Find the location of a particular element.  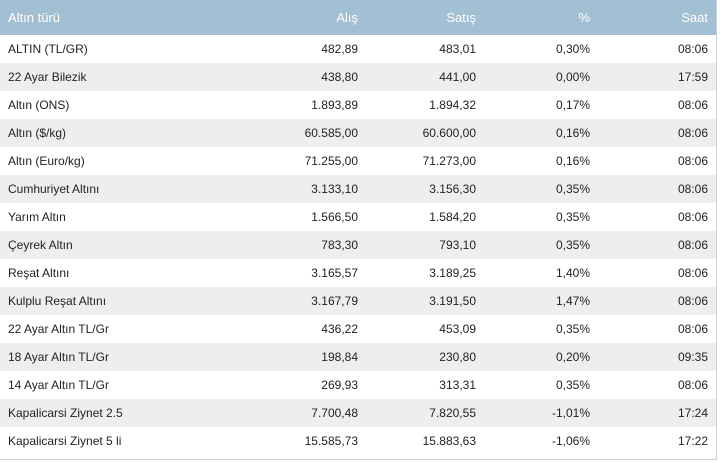

cell-buy: 60.585,00 is located at coordinates (331, 133).